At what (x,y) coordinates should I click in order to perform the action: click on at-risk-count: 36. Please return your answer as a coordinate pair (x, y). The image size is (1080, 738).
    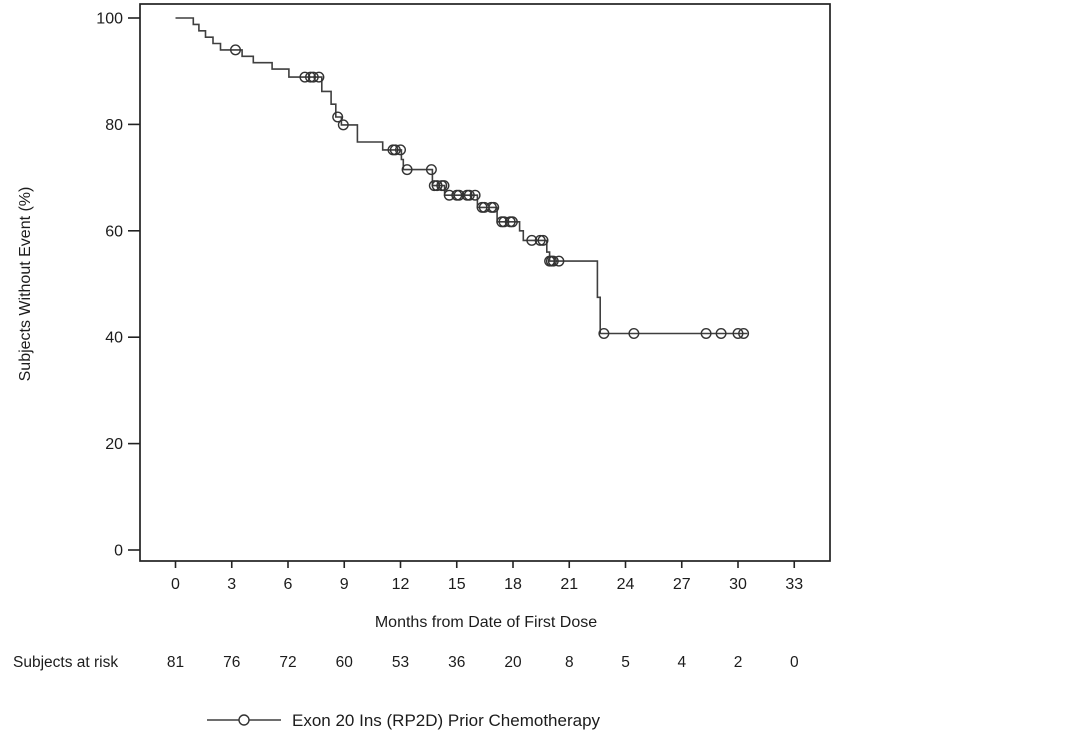
    Looking at the image, I should click on (456, 662).